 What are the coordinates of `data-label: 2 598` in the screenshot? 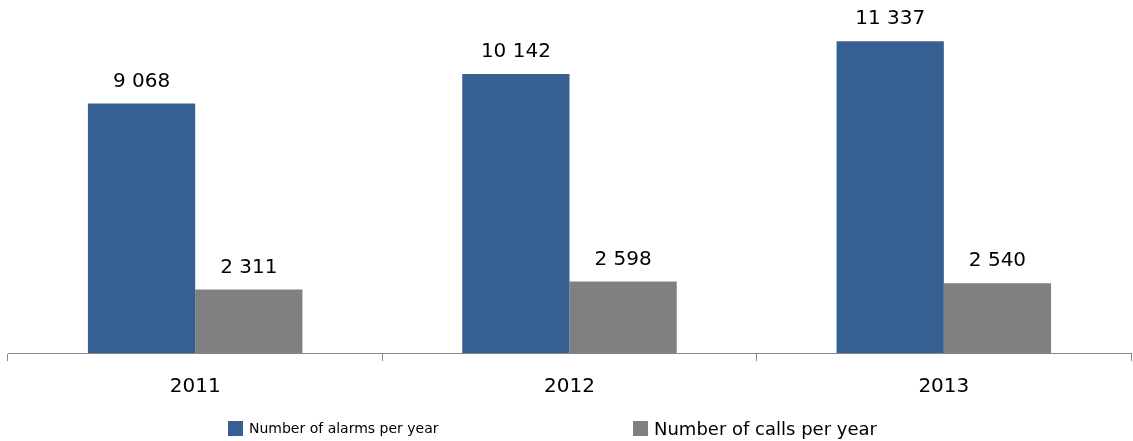 It's located at (623, 257).